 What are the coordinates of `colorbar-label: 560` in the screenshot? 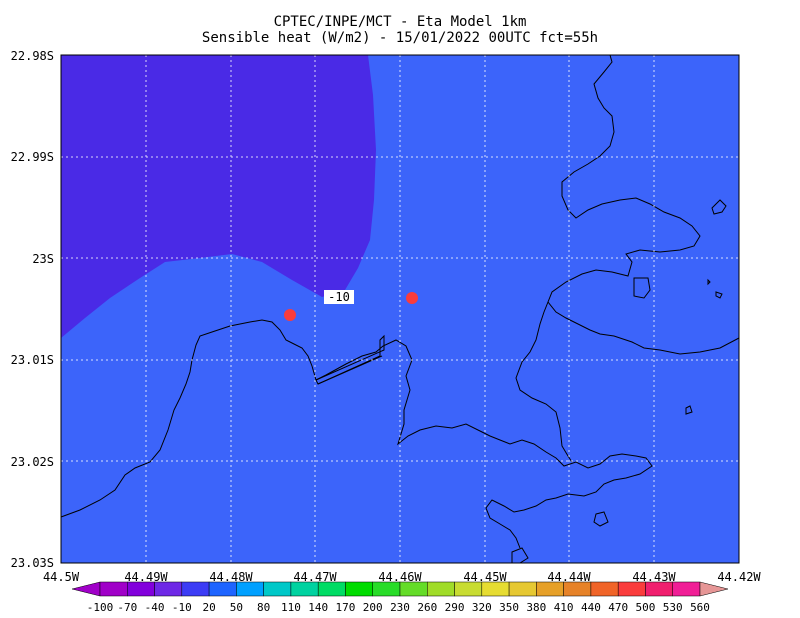 It's located at (700, 607).